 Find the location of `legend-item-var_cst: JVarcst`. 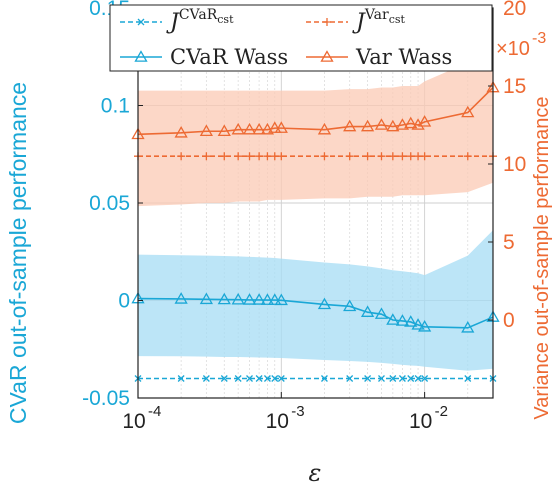

legend-item-var_cst: JVarcst is located at coordinates (356, 21).